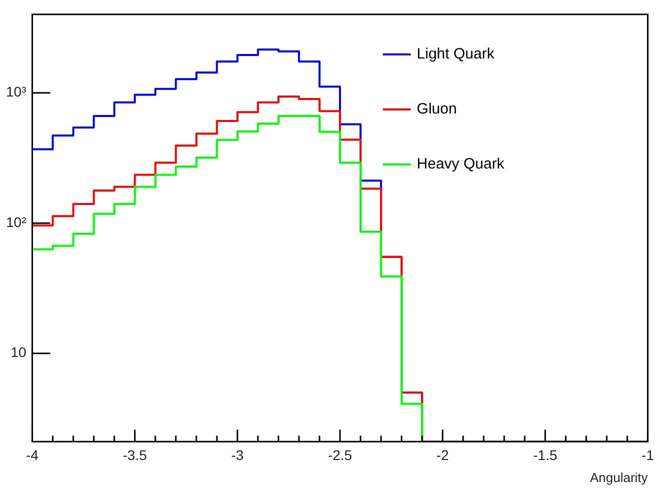 The image size is (660, 490). Describe the element at coordinates (135, 454) in the screenshot. I see `x-tick-label: -3.5` at that location.